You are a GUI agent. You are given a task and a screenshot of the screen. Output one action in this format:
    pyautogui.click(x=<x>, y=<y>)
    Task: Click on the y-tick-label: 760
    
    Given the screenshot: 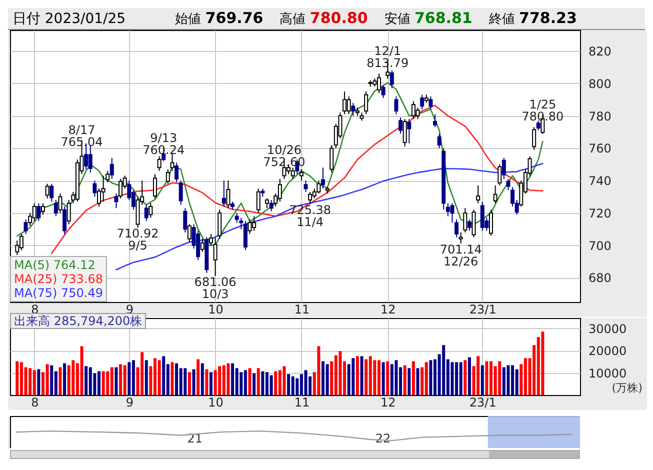 What is the action you would take?
    pyautogui.click(x=600, y=149)
    